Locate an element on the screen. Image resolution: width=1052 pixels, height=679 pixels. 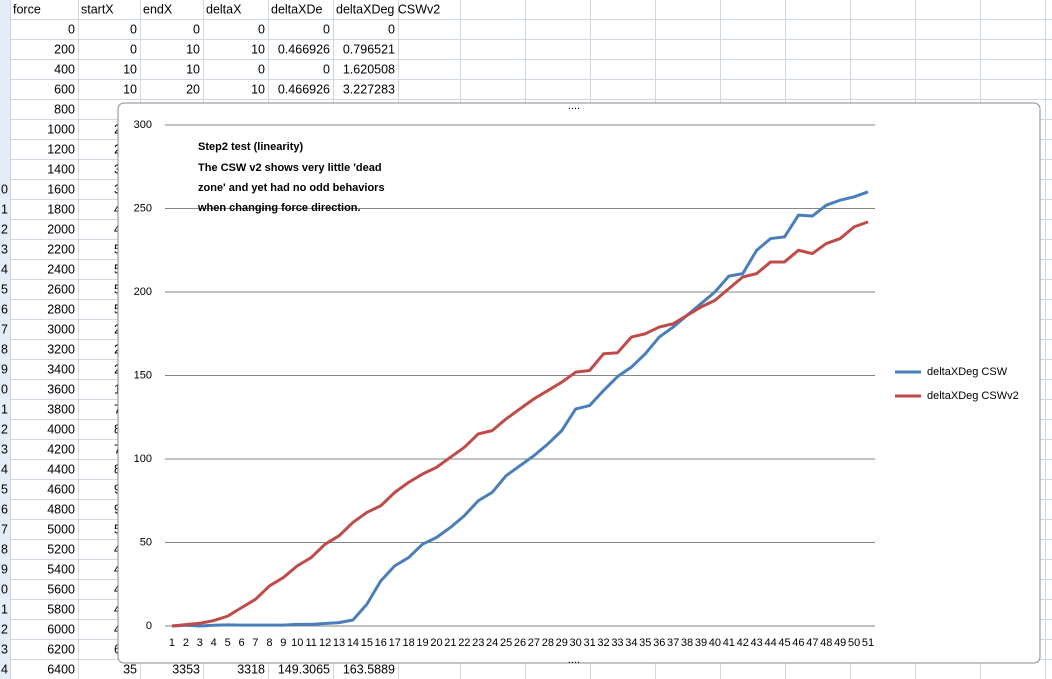
cell: 2800 is located at coordinates (61, 309).